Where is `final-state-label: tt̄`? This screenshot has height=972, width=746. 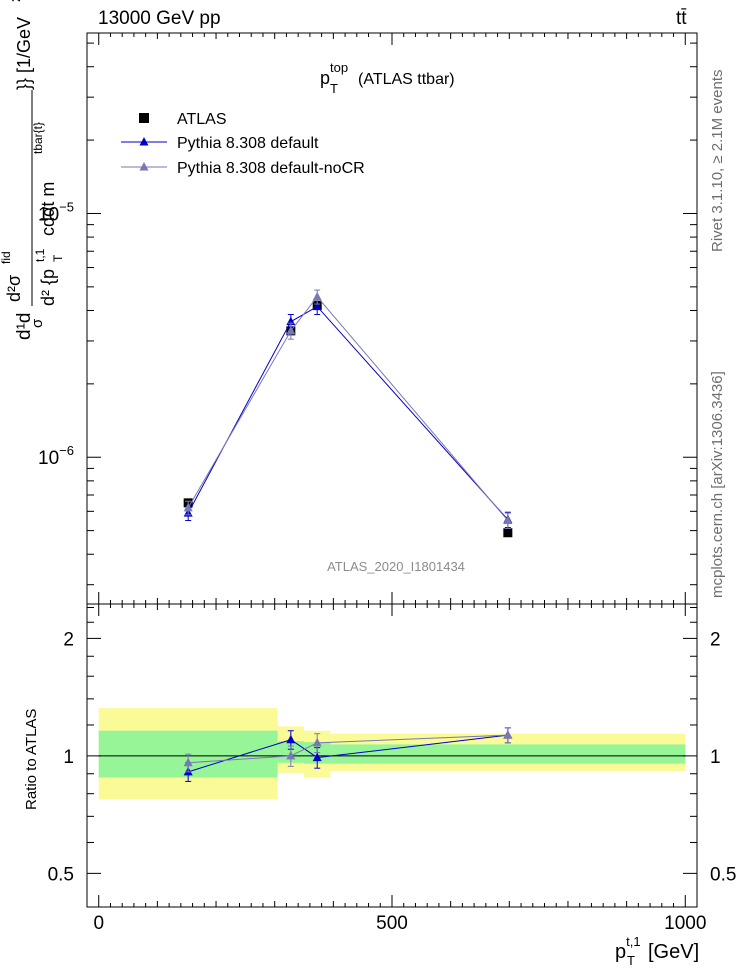
final-state-label: tt̄ is located at coordinates (681, 18).